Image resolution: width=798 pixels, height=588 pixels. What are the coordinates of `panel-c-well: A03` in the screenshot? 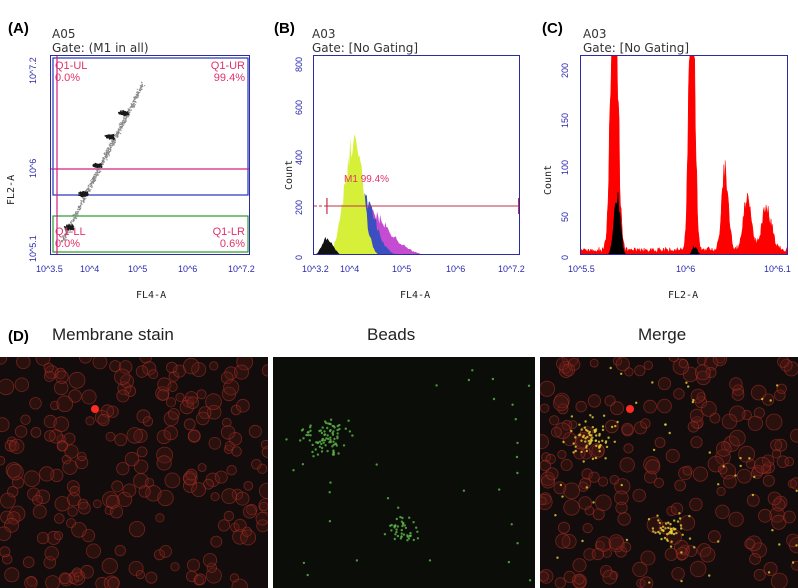 It's located at (595, 34).